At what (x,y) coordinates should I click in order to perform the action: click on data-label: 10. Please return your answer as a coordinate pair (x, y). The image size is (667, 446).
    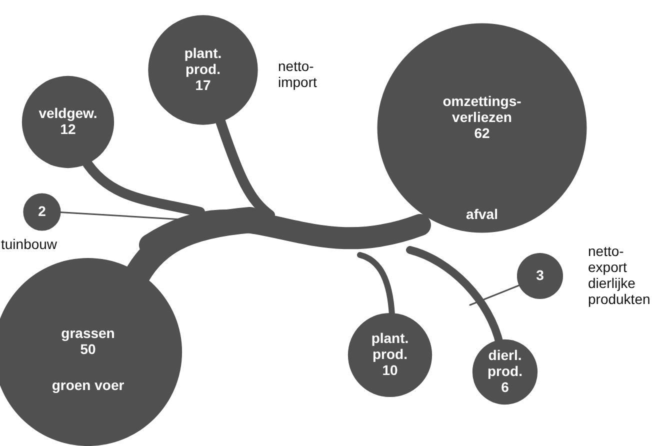
    Looking at the image, I should click on (390, 370).